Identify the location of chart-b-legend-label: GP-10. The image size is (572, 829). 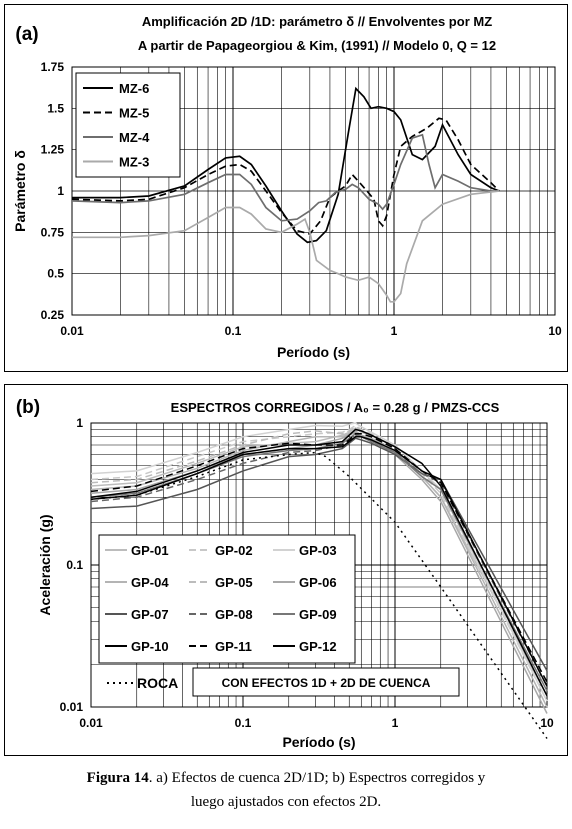
(150, 646).